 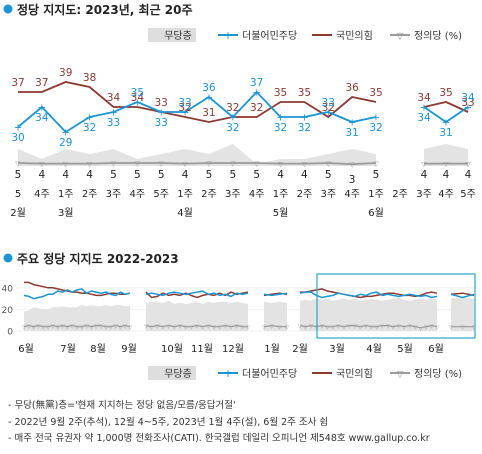 I want to click on footnote-line: - 무당(無黨)층='현재 지지하는 정당 없음/모름/응답거절', so click(x=122, y=405).